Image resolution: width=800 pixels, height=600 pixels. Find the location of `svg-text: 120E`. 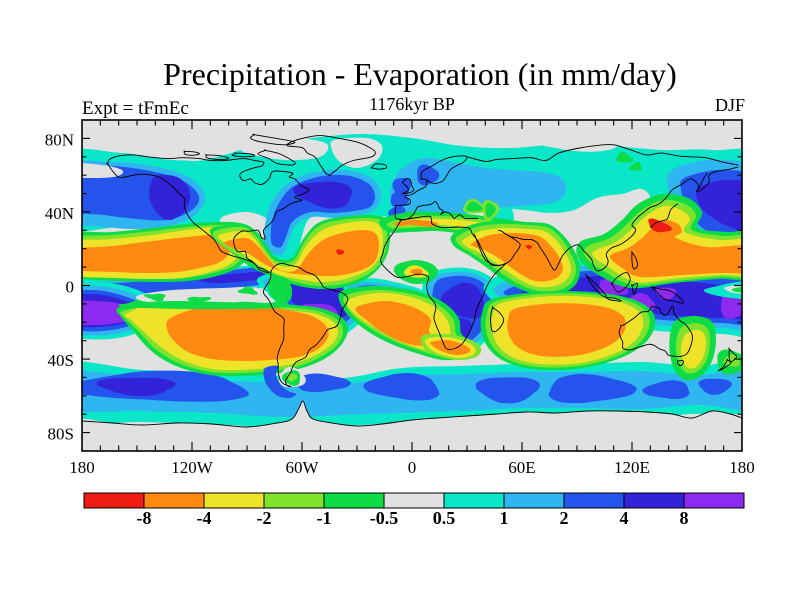

svg-text: 120E is located at coordinates (632, 467).